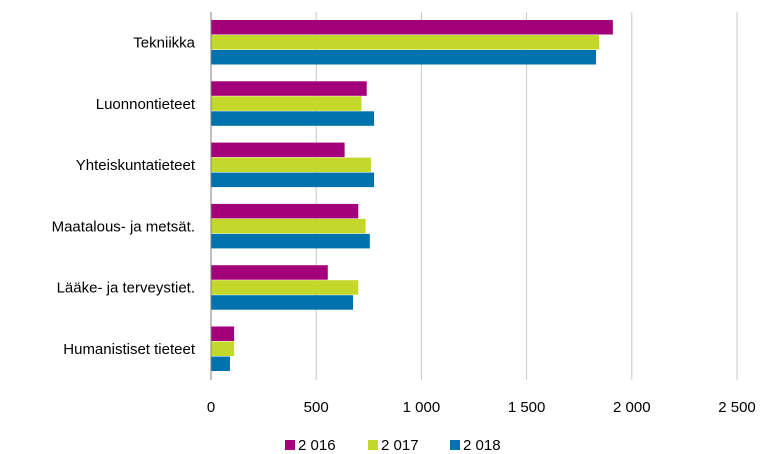 The image size is (763, 454). I want to click on x-axis-ticks: 0 500 1 000 1 500 2 000 2 500, so click(481, 407).